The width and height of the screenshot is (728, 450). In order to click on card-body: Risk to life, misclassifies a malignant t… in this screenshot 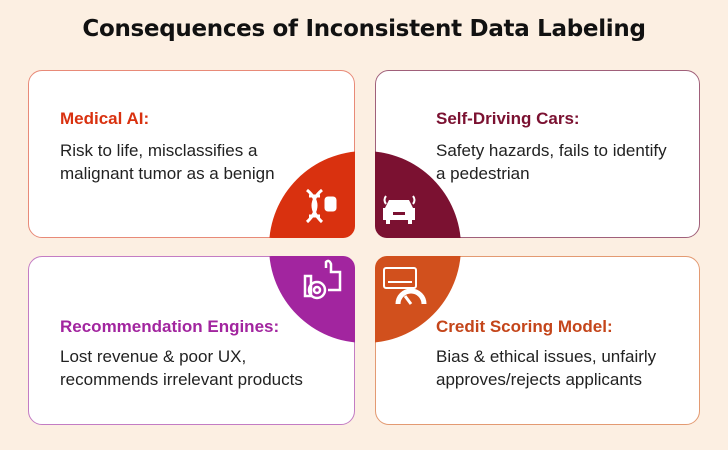, I will do `click(167, 162)`.